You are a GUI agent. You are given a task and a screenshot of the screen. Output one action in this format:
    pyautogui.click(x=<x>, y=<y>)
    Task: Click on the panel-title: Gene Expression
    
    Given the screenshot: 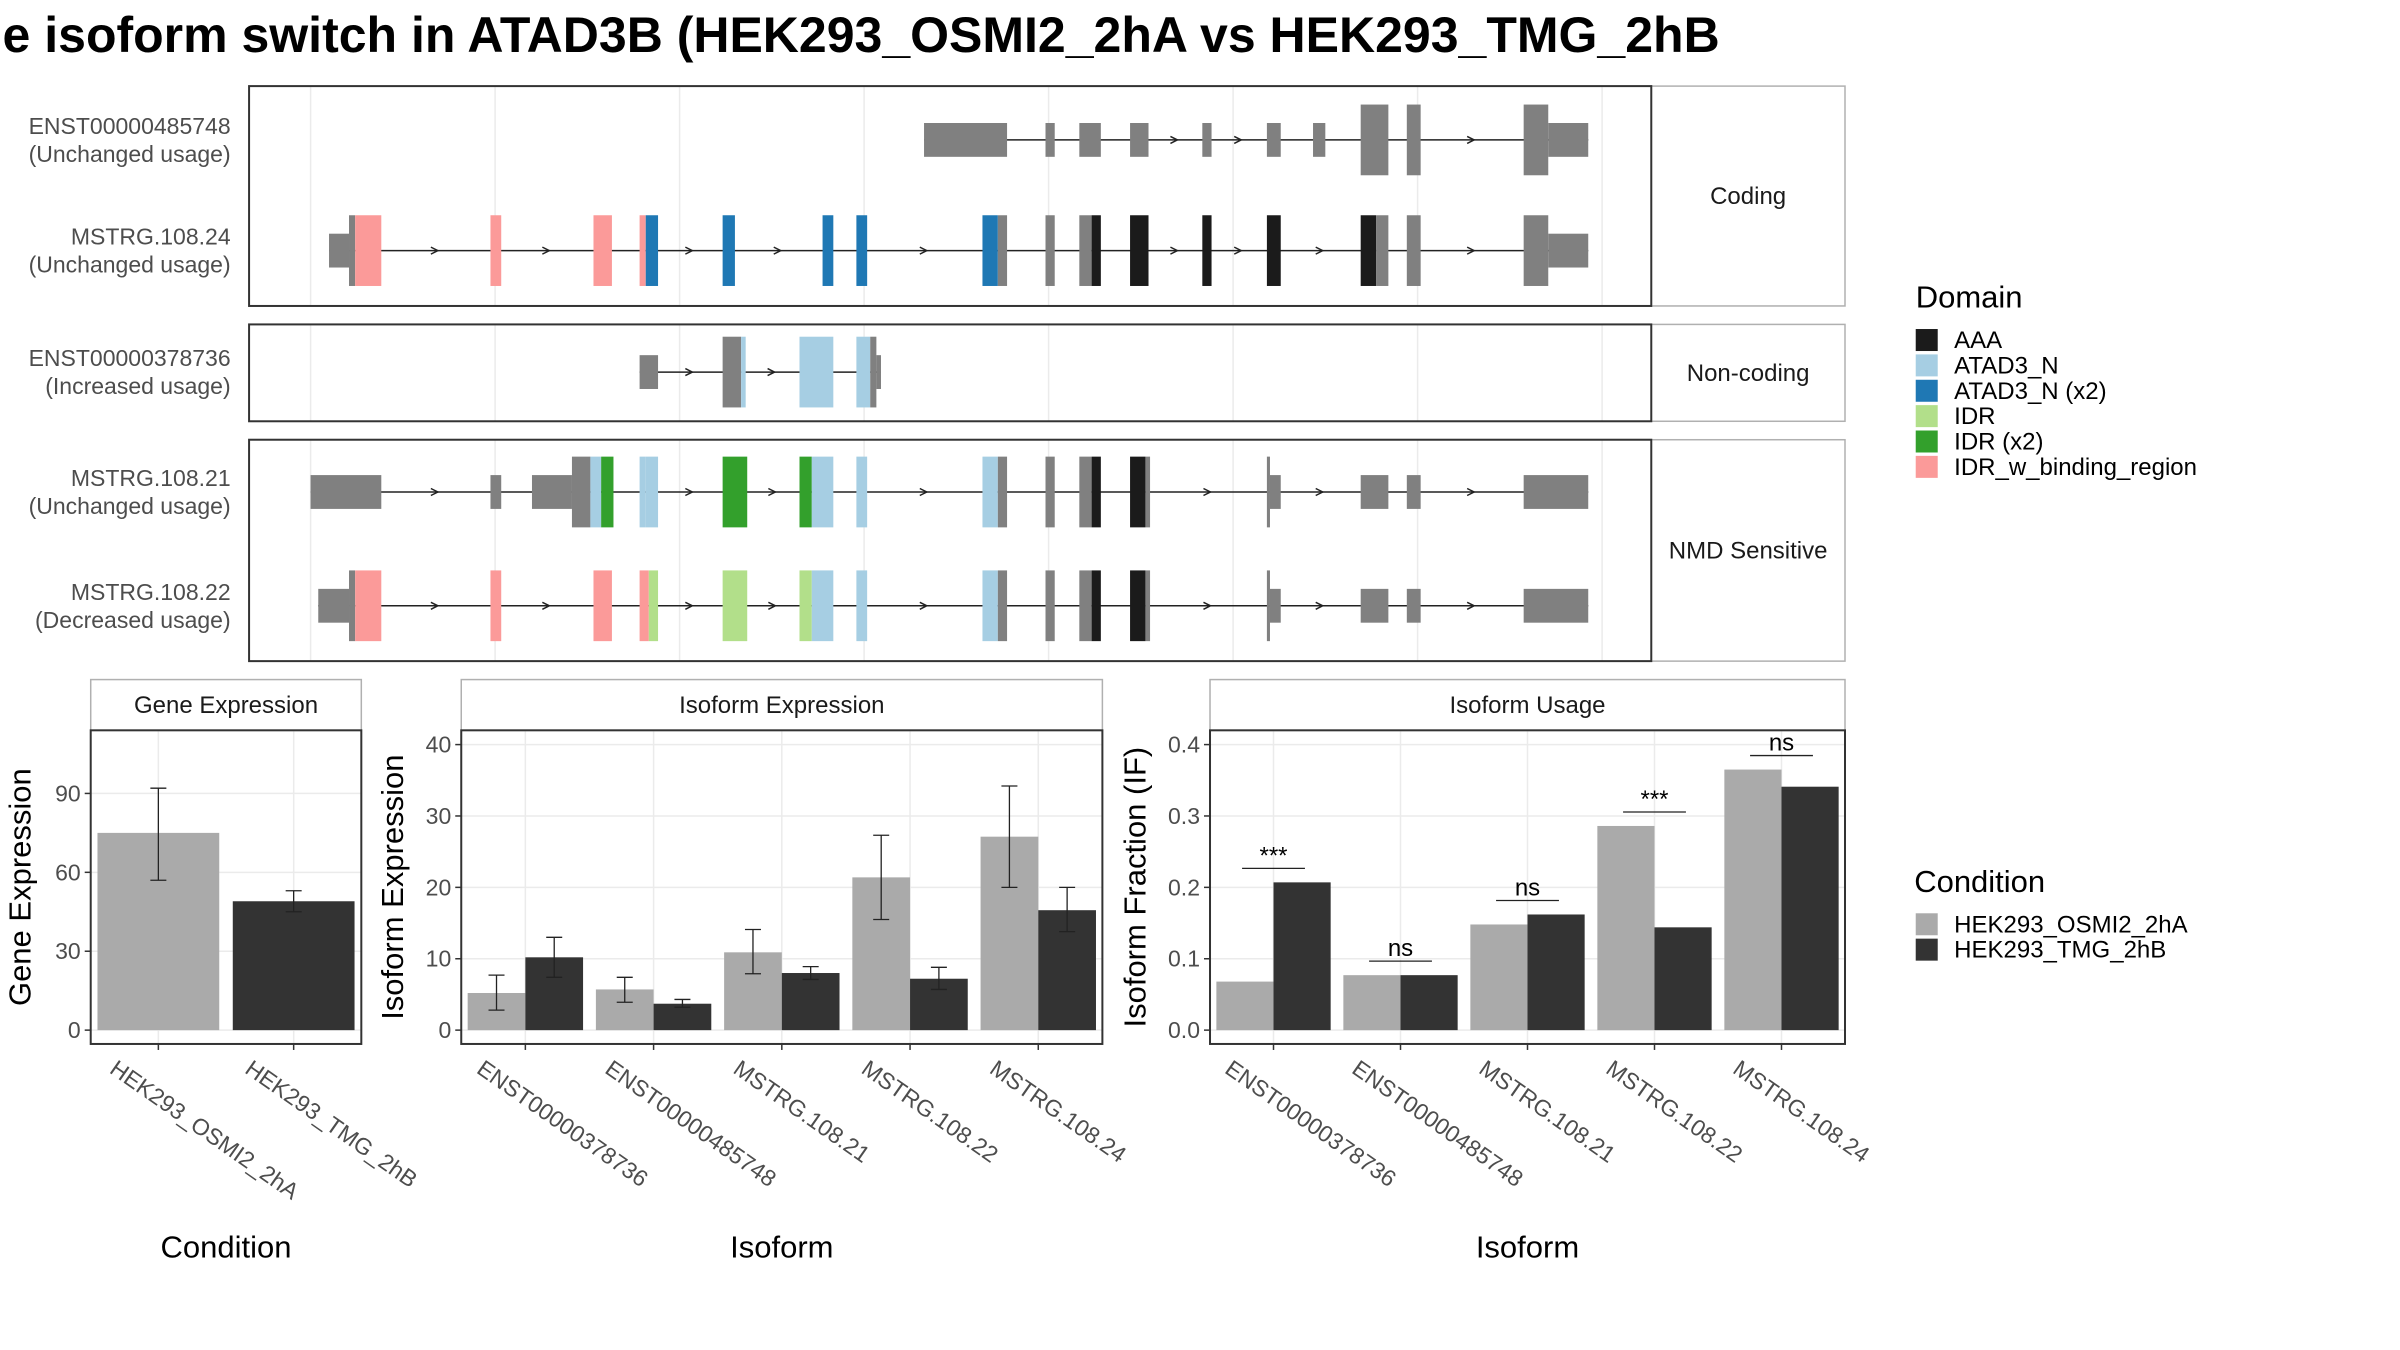 What is the action you would take?
    pyautogui.click(x=226, y=705)
    